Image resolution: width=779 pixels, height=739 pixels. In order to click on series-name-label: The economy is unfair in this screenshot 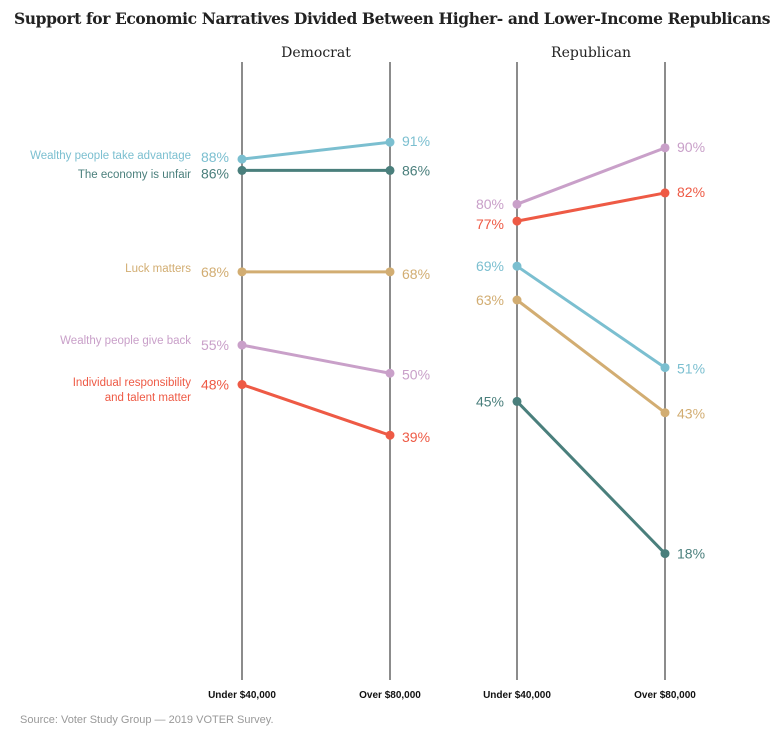, I will do `click(134, 175)`.